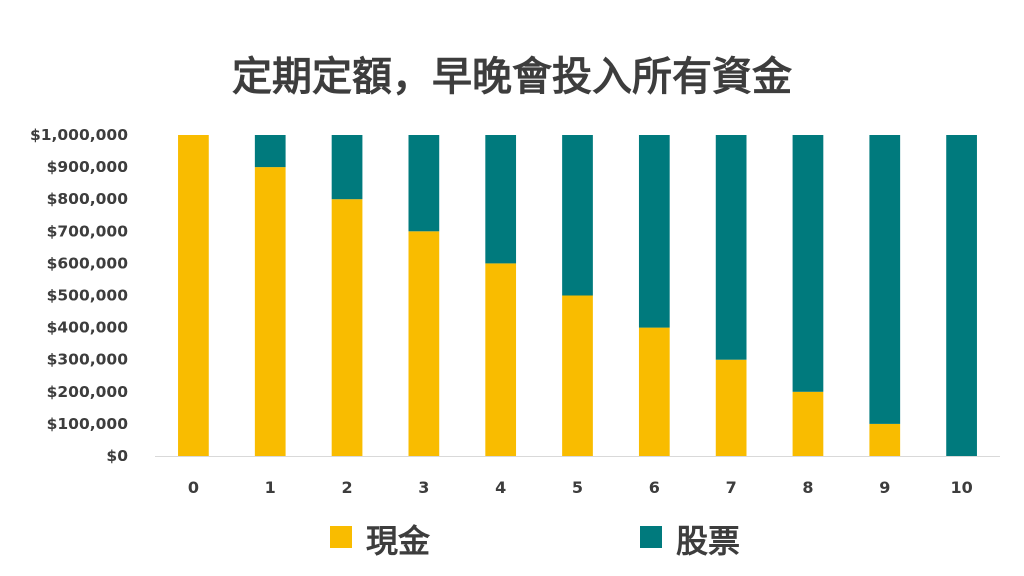  Describe the element at coordinates (88, 360) in the screenshot. I see `y-tick-label: $300,000` at that location.